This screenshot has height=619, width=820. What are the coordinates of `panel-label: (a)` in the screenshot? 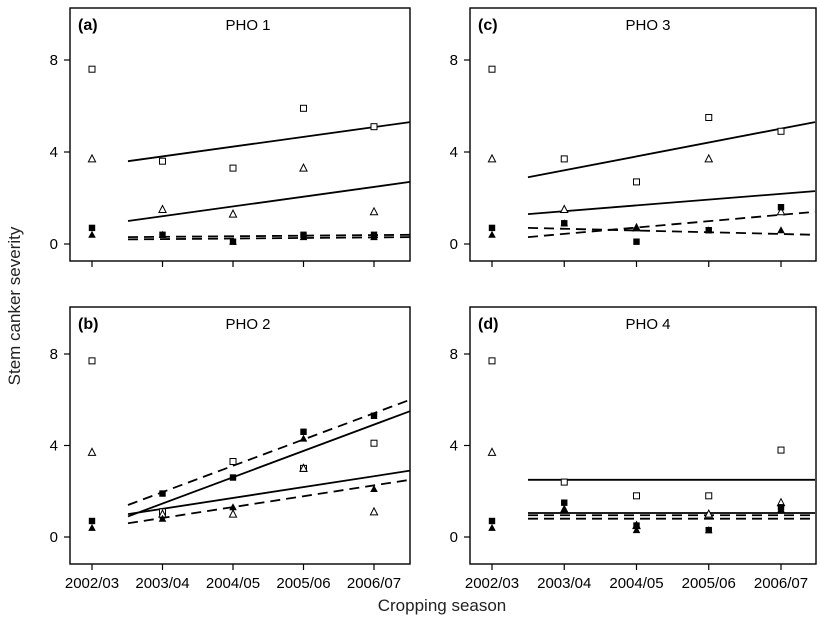 It's located at (88, 25).